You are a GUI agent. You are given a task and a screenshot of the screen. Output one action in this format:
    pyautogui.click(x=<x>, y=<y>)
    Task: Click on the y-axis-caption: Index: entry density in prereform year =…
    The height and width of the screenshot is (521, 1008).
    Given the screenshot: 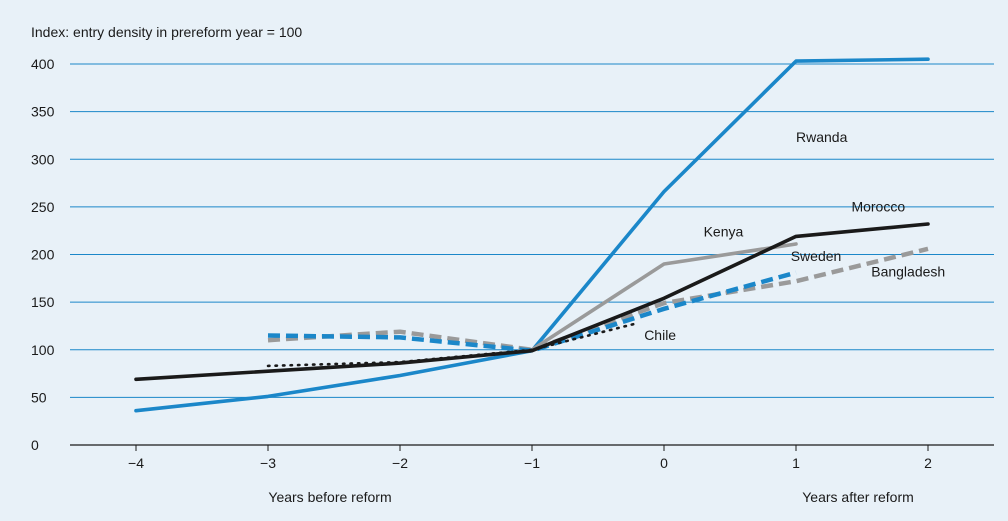 What is the action you would take?
    pyautogui.click(x=166, y=32)
    